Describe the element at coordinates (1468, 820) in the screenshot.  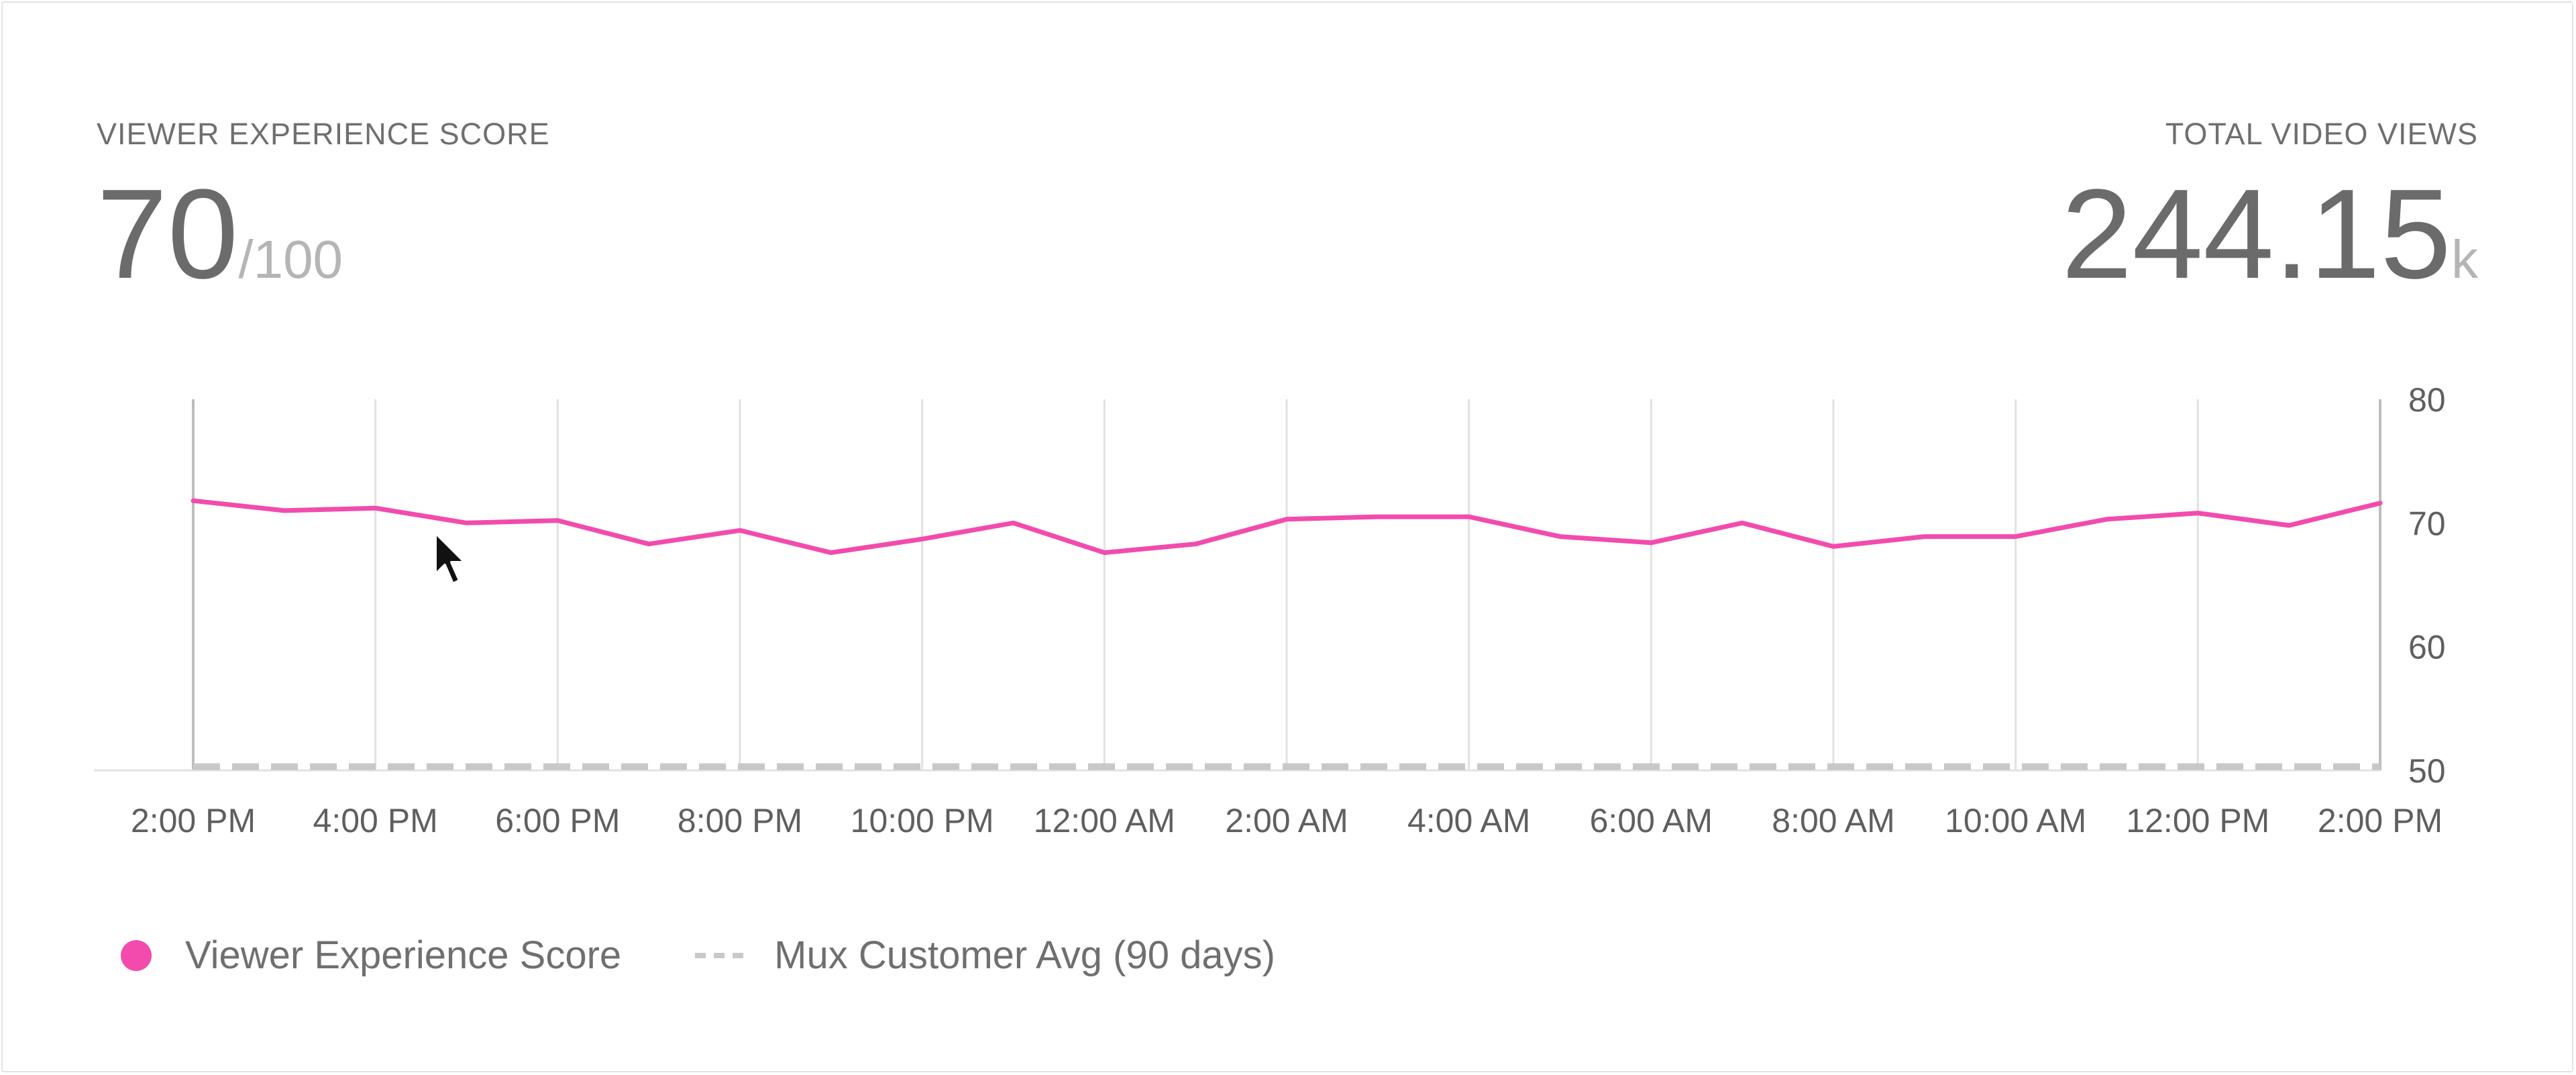
I see `x-tick-label: 4:00 AM` at that location.